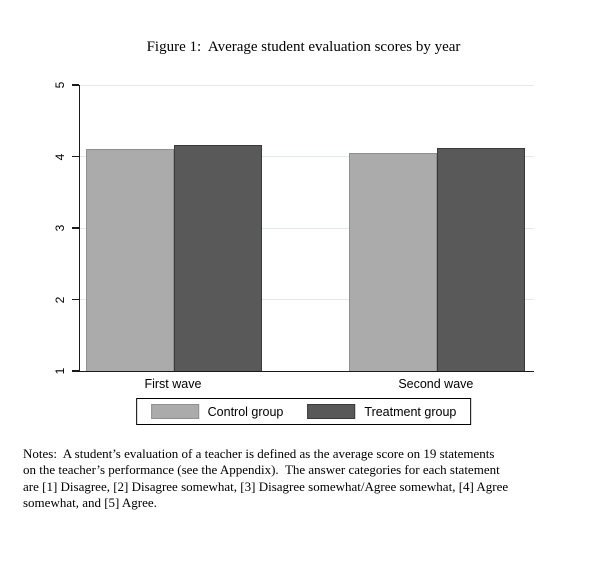  What do you see at coordinates (60, 156) in the screenshot?
I see `y-axis-tick-label-4: 4` at bounding box center [60, 156].